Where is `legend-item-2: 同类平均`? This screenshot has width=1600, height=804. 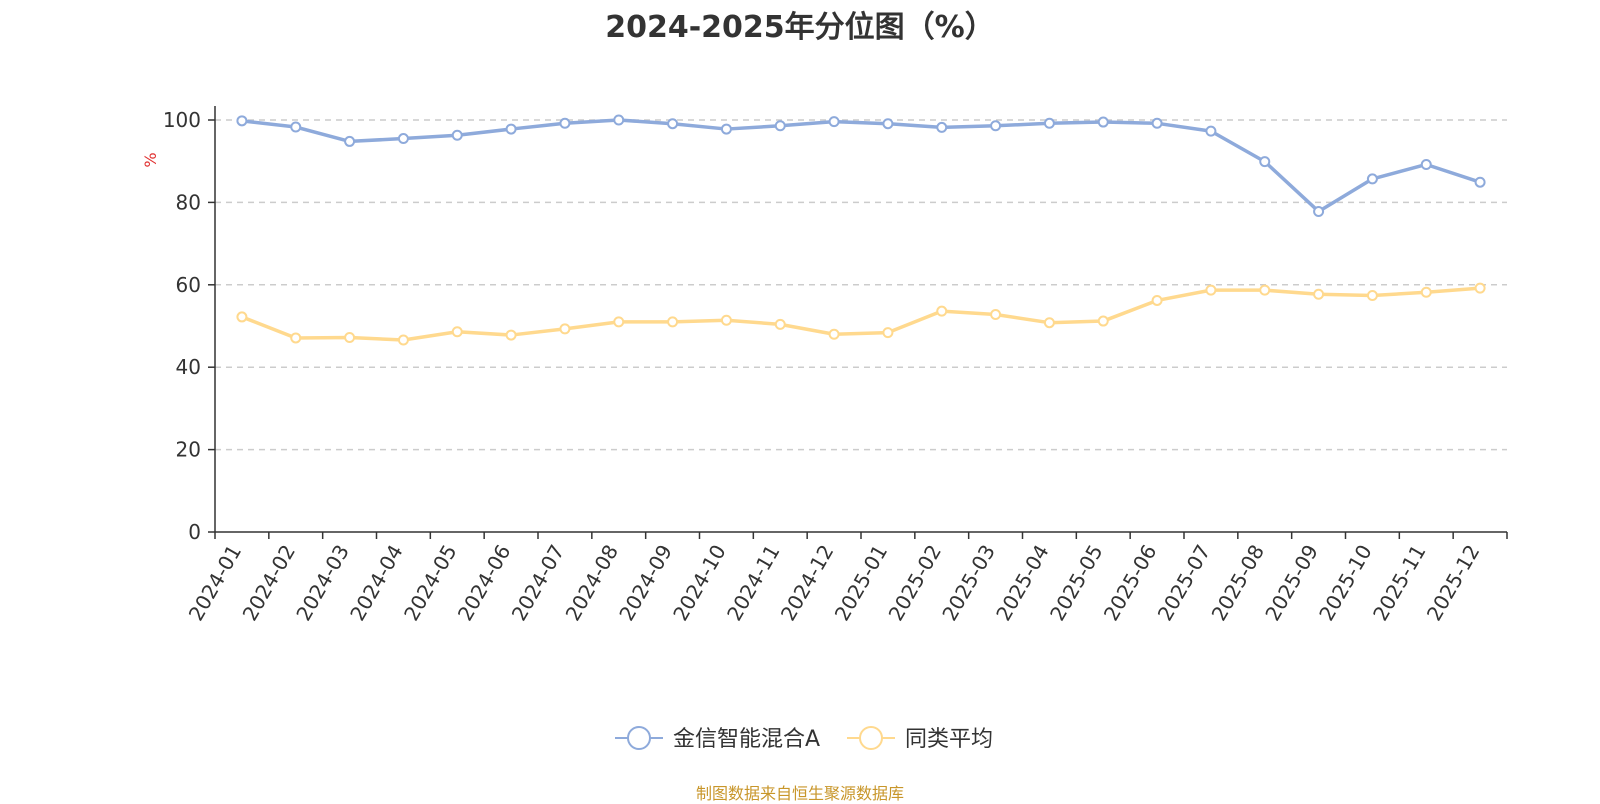
legend-item-2: 同类平均 is located at coordinates (920, 739).